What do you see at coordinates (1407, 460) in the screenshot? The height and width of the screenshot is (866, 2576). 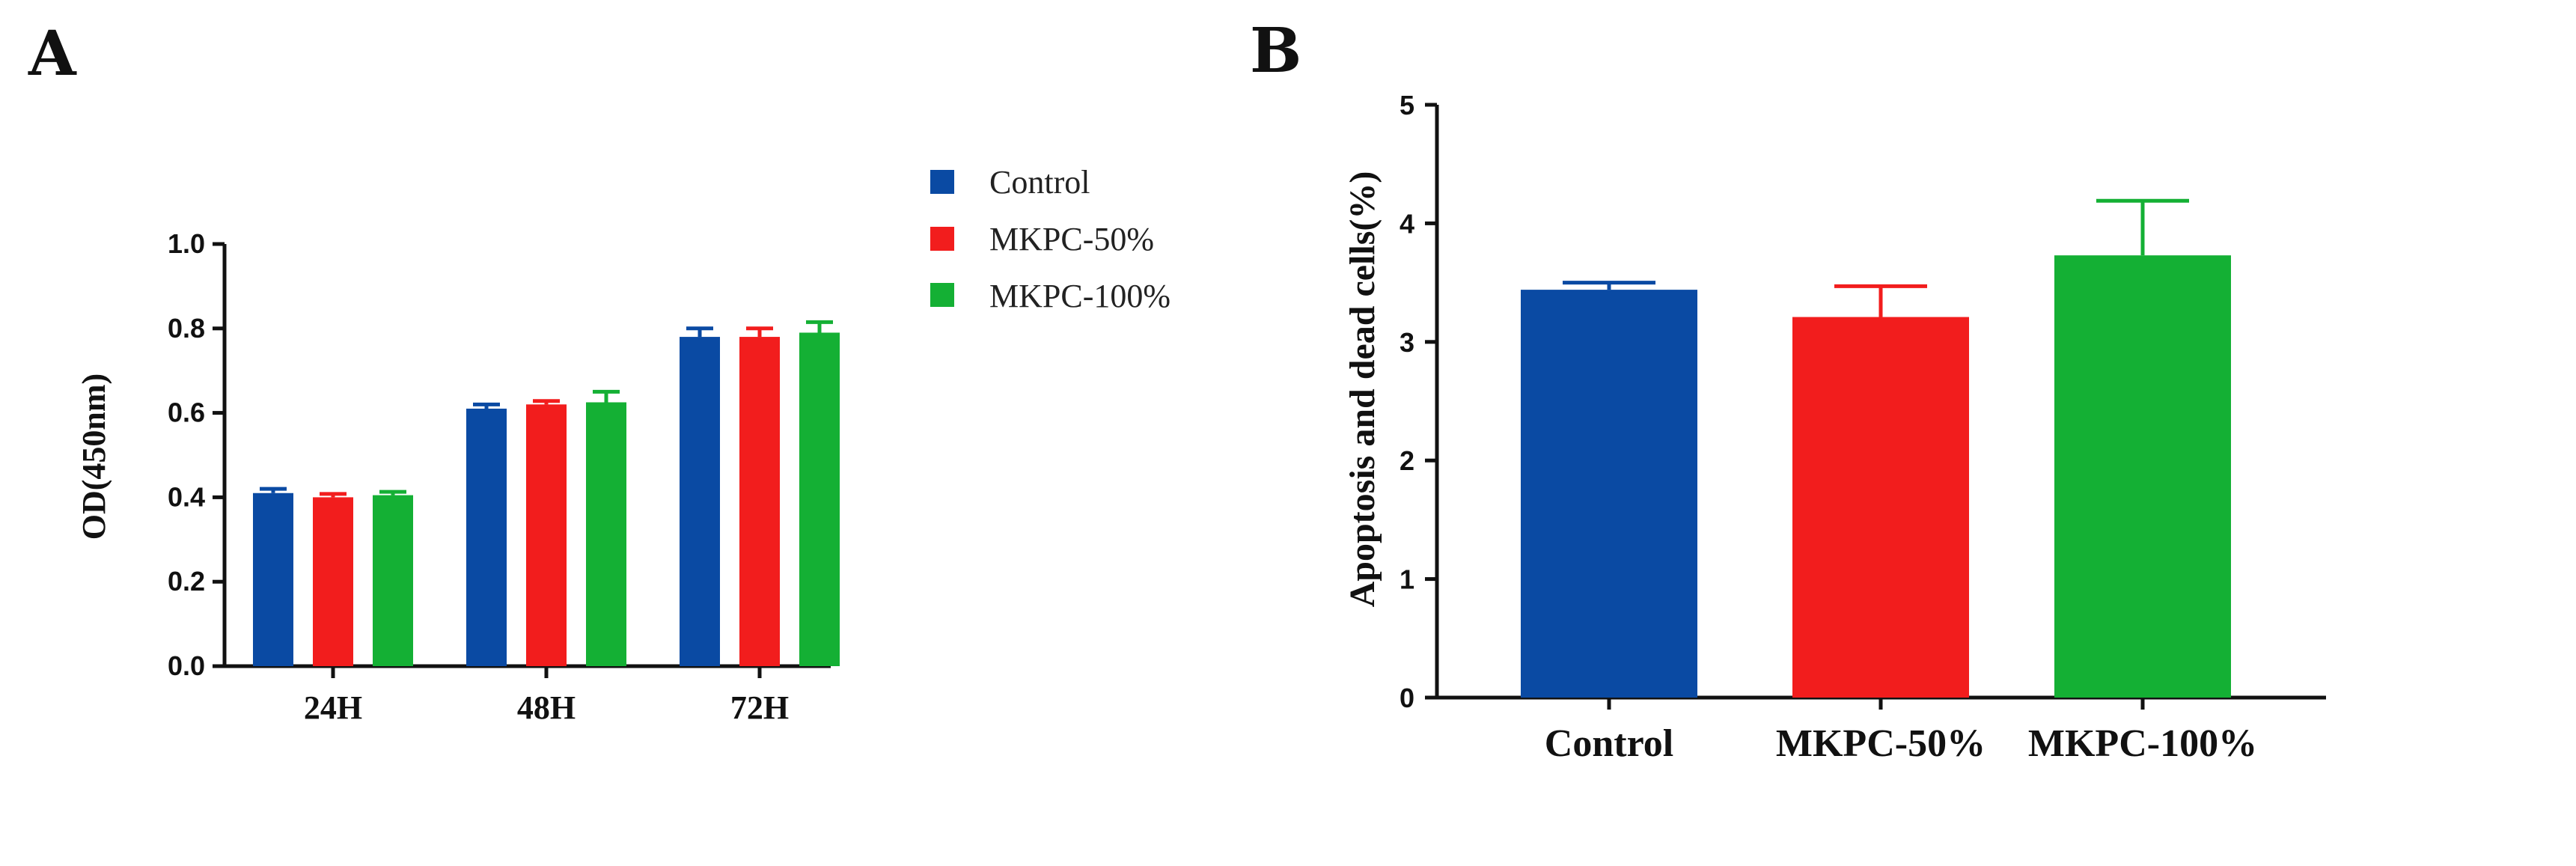 I see `chart-b-y-tick-label: 2` at bounding box center [1407, 460].